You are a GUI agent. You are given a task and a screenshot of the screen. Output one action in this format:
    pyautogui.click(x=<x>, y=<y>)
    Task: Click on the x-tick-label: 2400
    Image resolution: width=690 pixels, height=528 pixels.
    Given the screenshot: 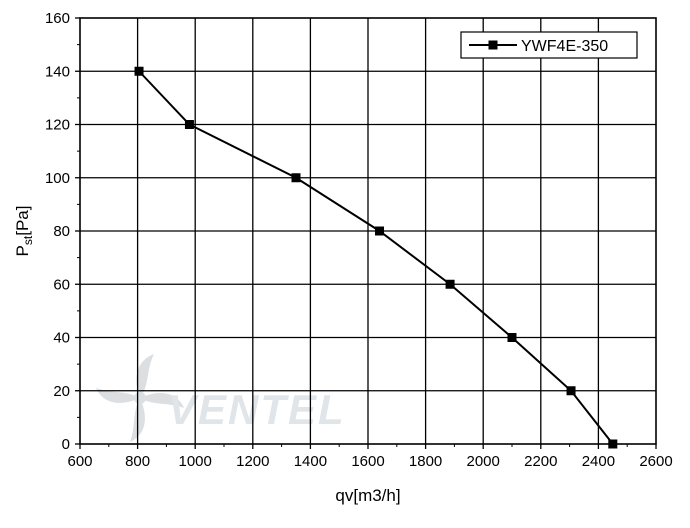 What is the action you would take?
    pyautogui.click(x=598, y=461)
    